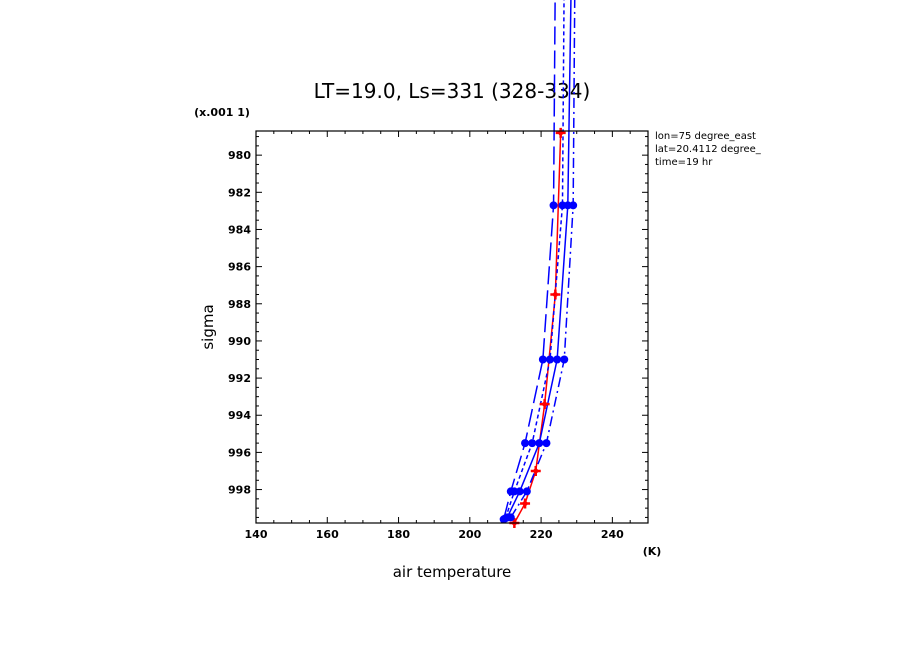 The image size is (904, 654). I want to click on series-layer, so click(539, 262).